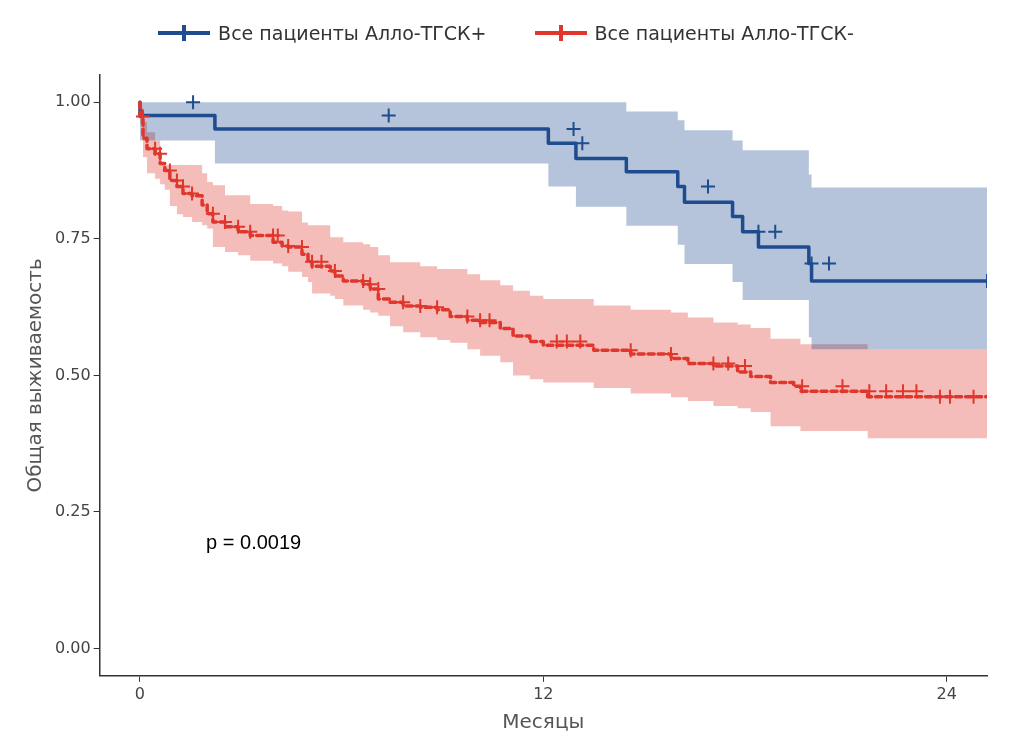 The image size is (1012, 749). Describe the element at coordinates (73, 374) in the screenshot. I see `y-tick-label: 0.50` at that location.